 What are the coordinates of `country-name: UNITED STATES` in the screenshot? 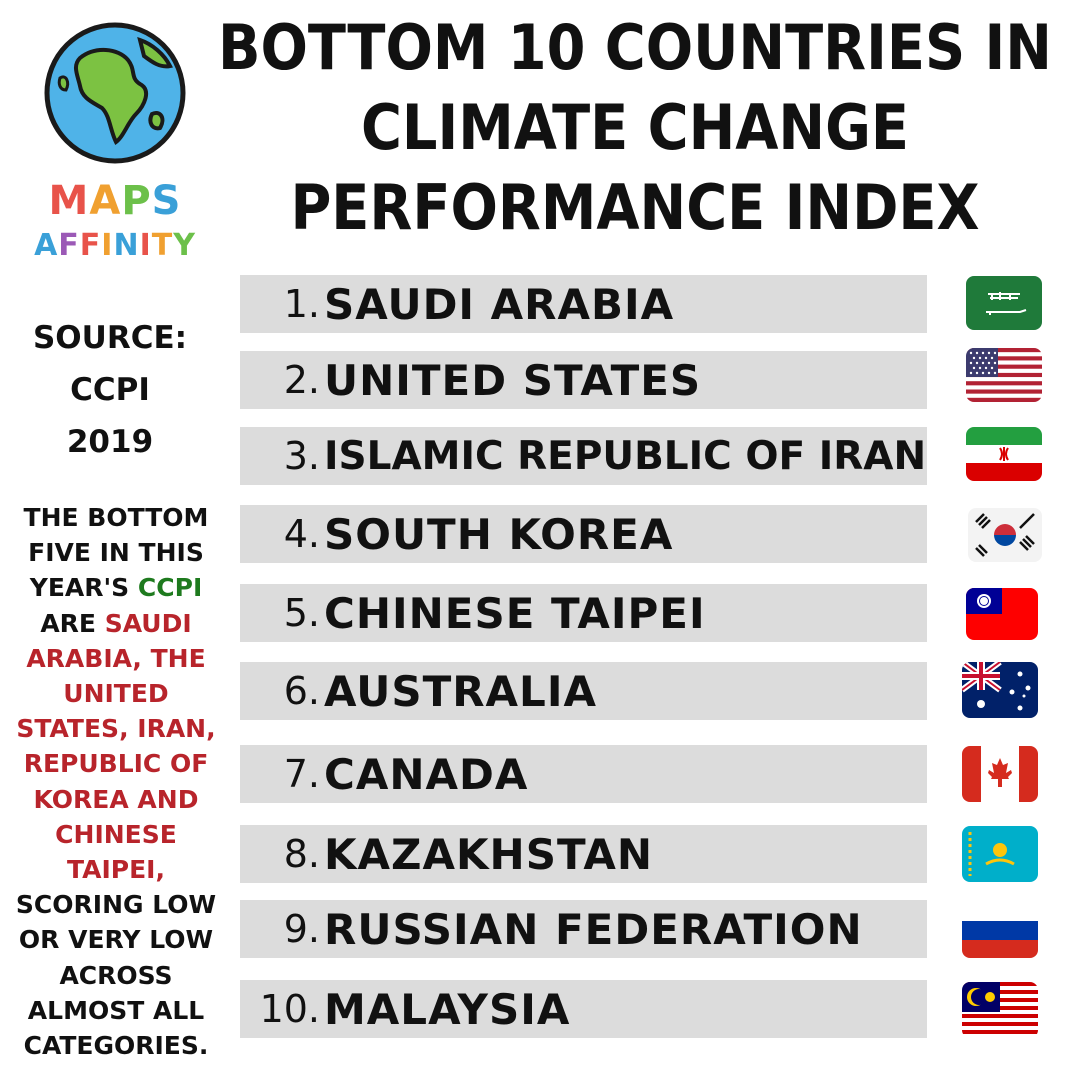 It's located at (513, 380).